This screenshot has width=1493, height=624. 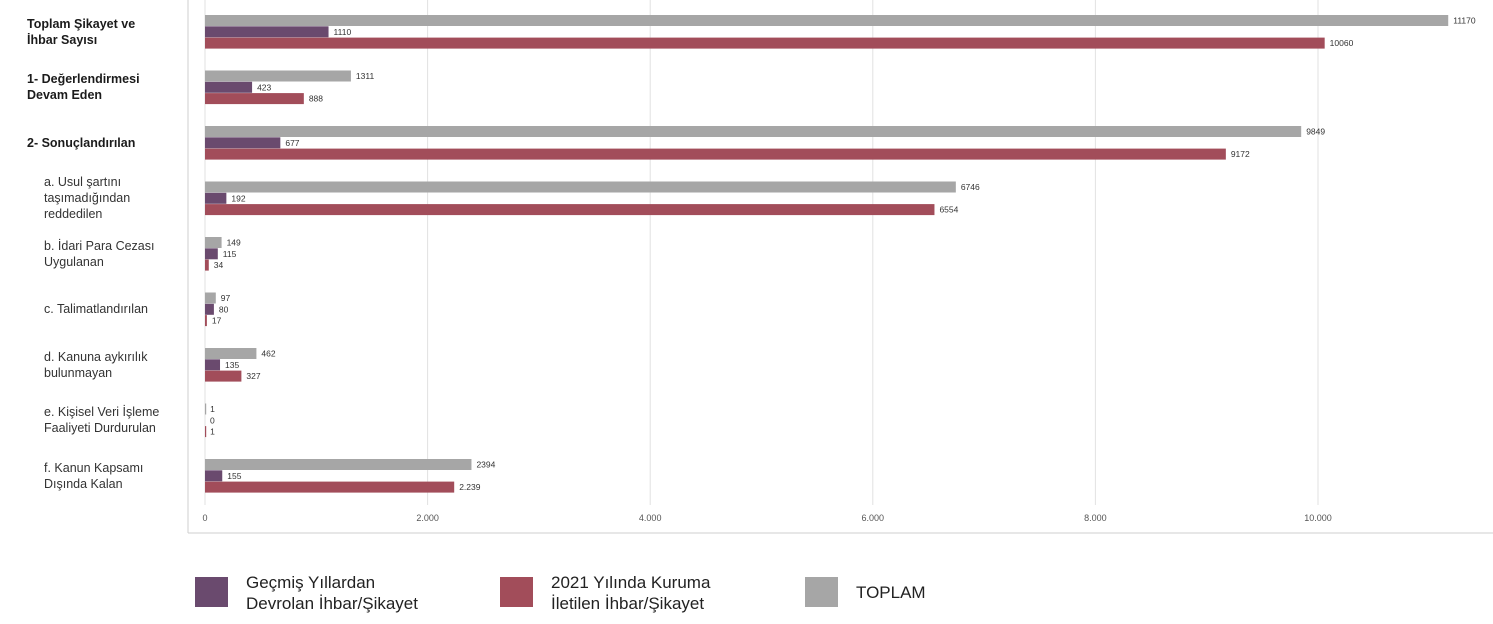 What do you see at coordinates (930, 589) in the screenshot?
I see `legend-item-toplam: TOPLAM` at bounding box center [930, 589].